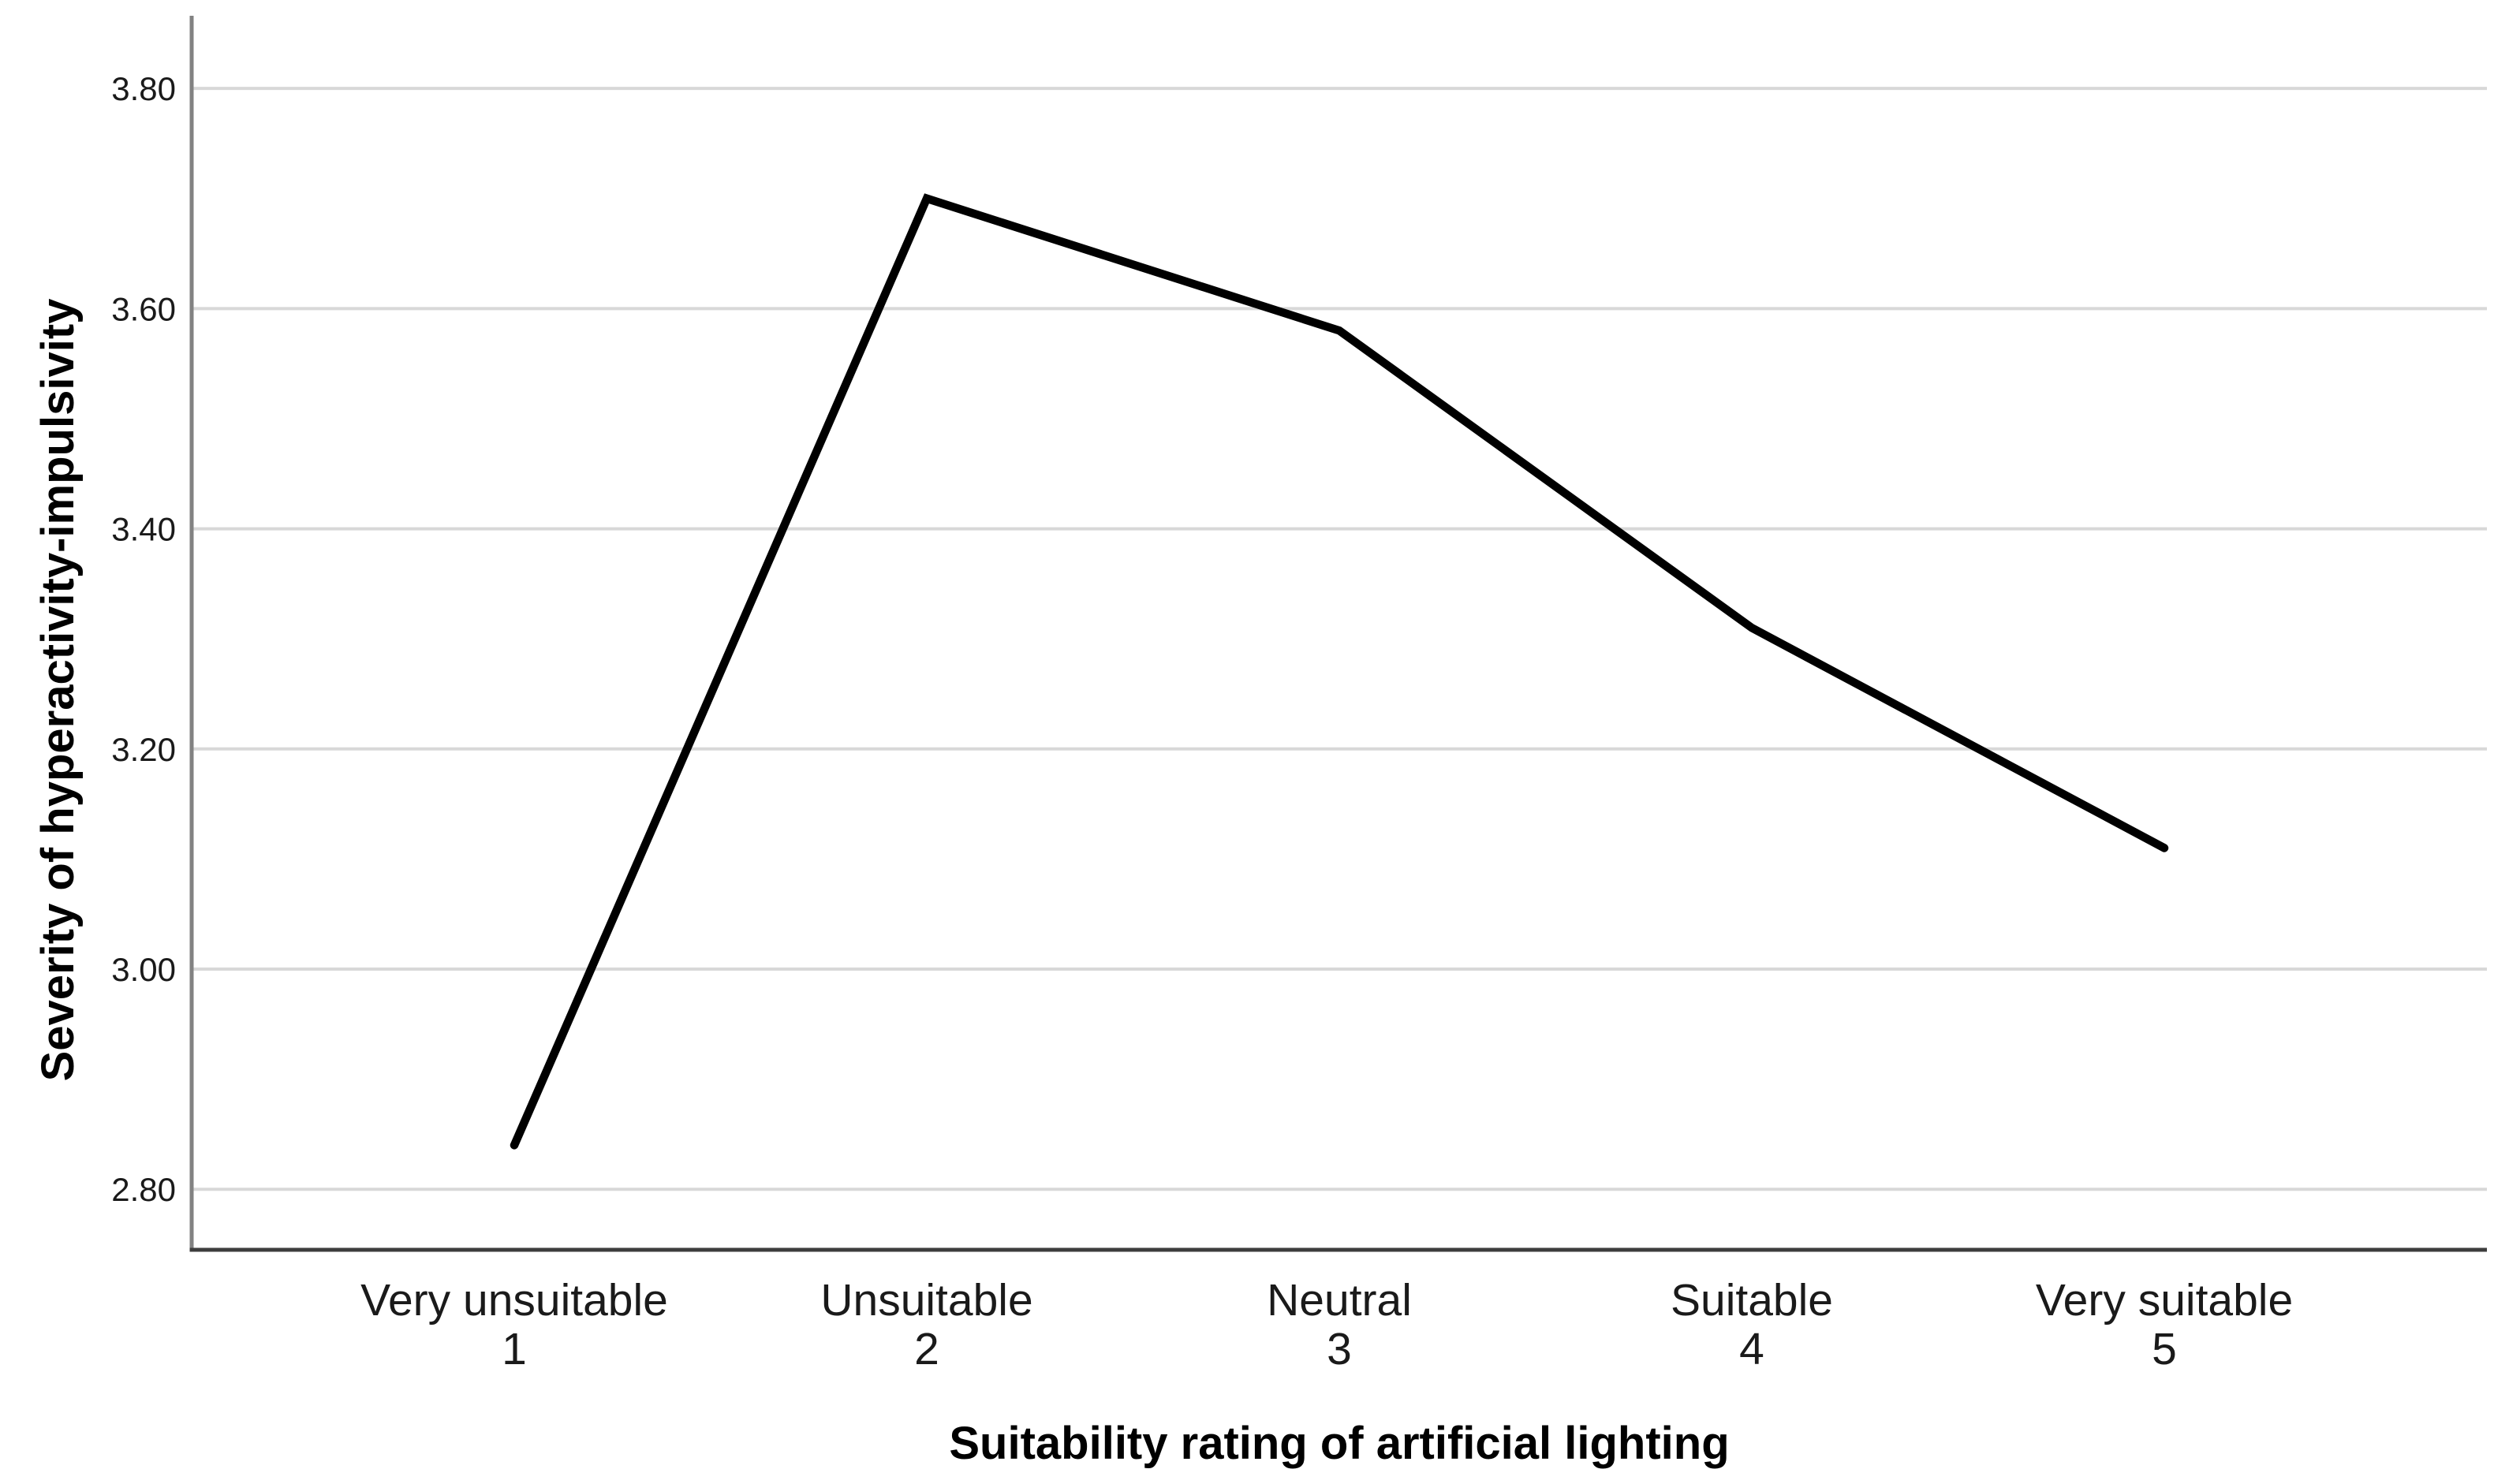 This screenshot has height=1484, width=2509. I want to click on y-tick-label: 3.20, so click(143, 749).